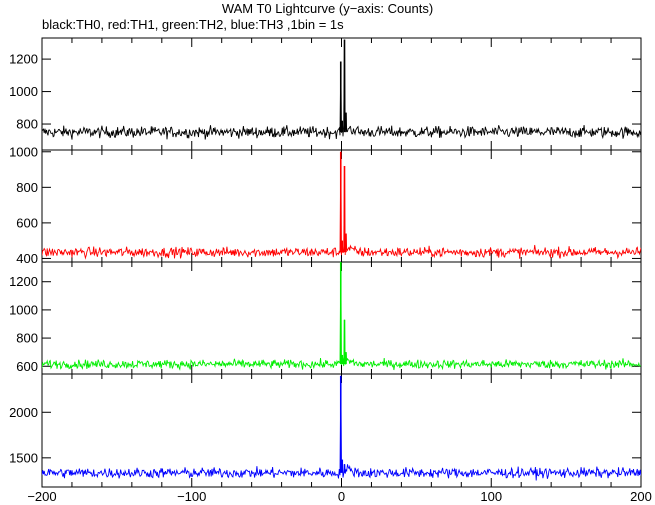 This screenshot has height=505, width=655. What do you see at coordinates (491, 496) in the screenshot?
I see `x-tick-label: 100` at bounding box center [491, 496].